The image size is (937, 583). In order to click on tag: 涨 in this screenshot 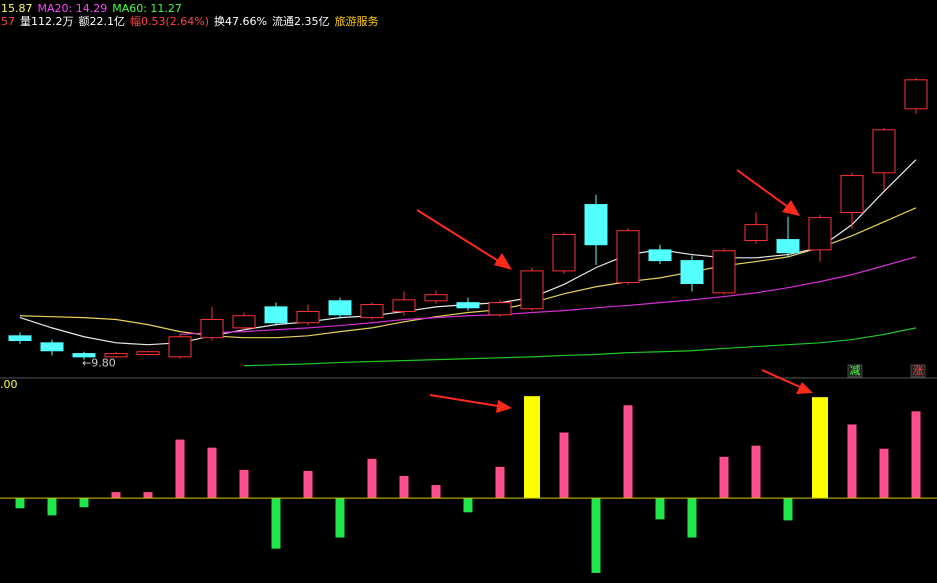, I will do `click(918, 370)`.